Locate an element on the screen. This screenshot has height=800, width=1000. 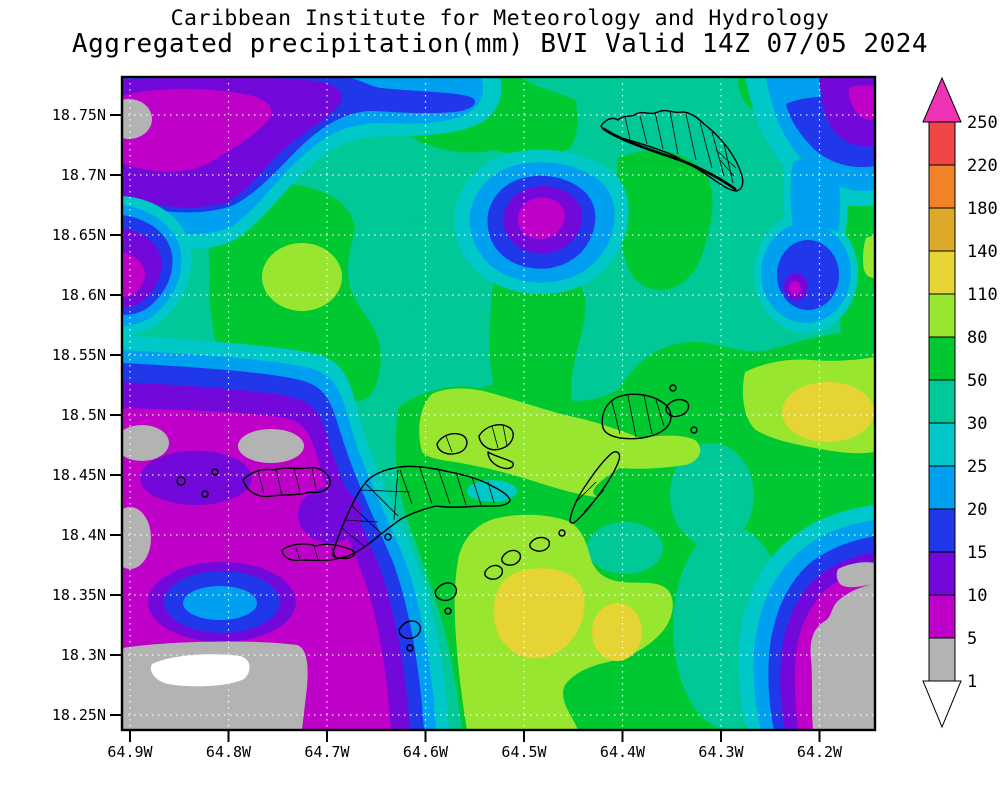
colorbar-tick-label: 20 is located at coordinates (977, 510).